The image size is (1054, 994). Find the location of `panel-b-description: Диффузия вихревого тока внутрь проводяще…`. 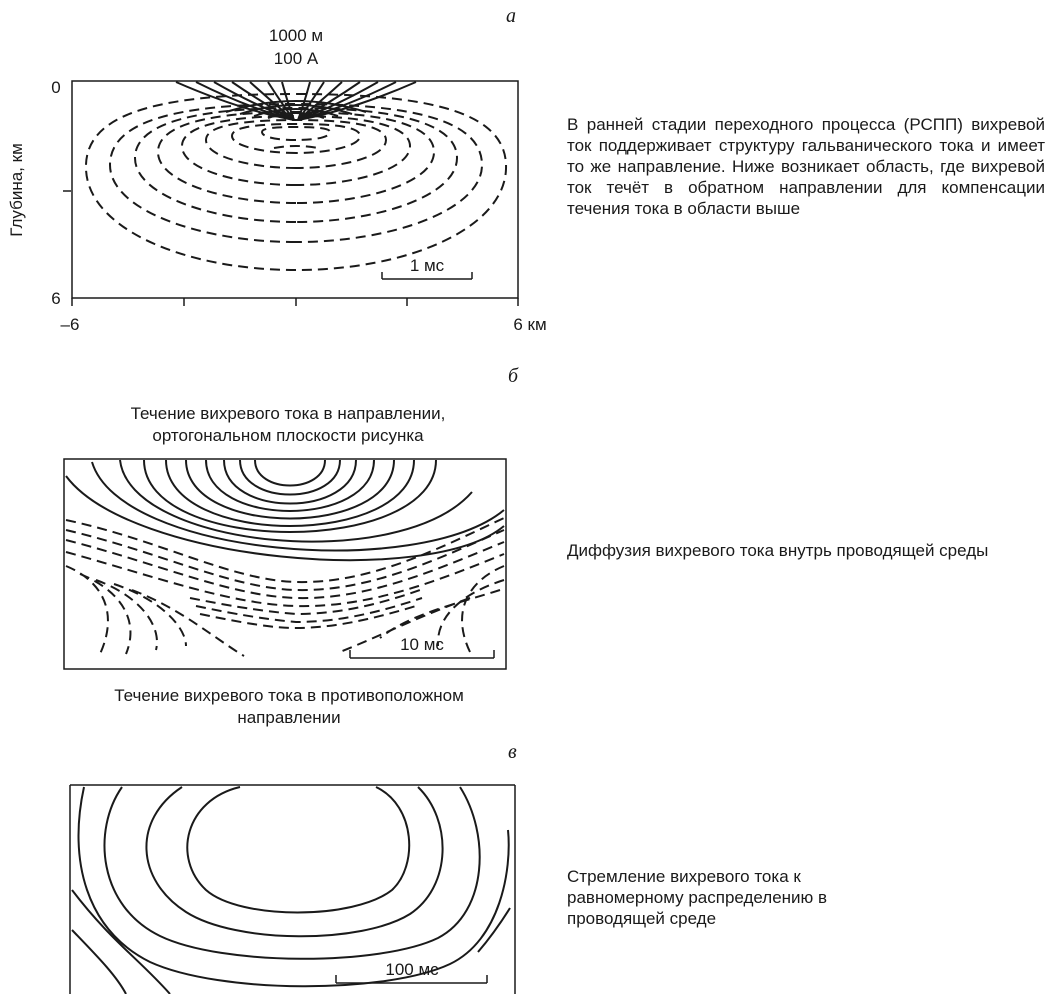

panel-b-description: Диффузия вихревого тока внутрь проводяще… is located at coordinates (778, 550).